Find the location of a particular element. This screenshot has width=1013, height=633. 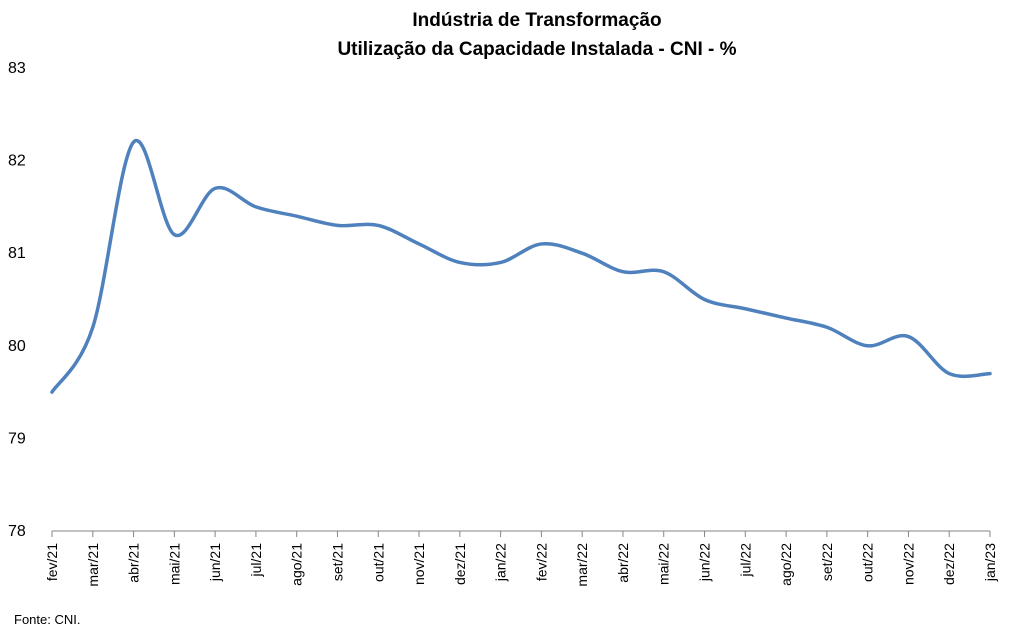

x-tick-label: out/21 is located at coordinates (378, 562).